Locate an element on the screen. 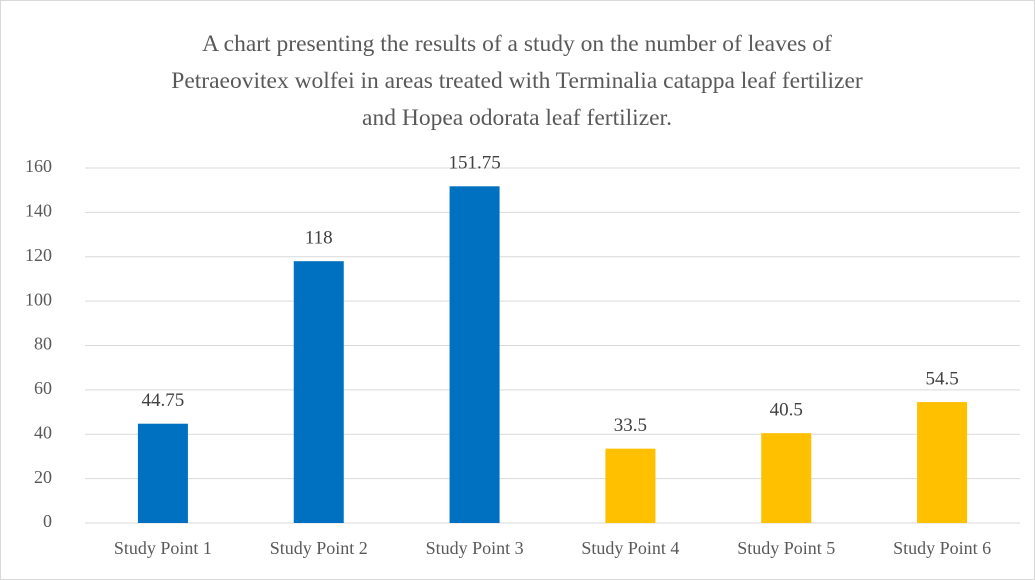 This screenshot has width=1035, height=580. y-tick-label: 80 is located at coordinates (43, 344).